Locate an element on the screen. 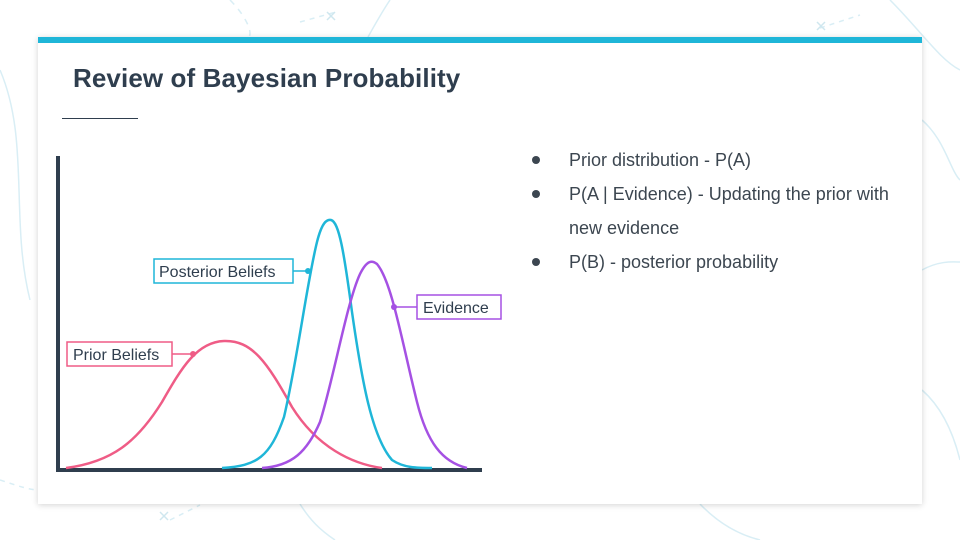  title-underline is located at coordinates (100, 118).